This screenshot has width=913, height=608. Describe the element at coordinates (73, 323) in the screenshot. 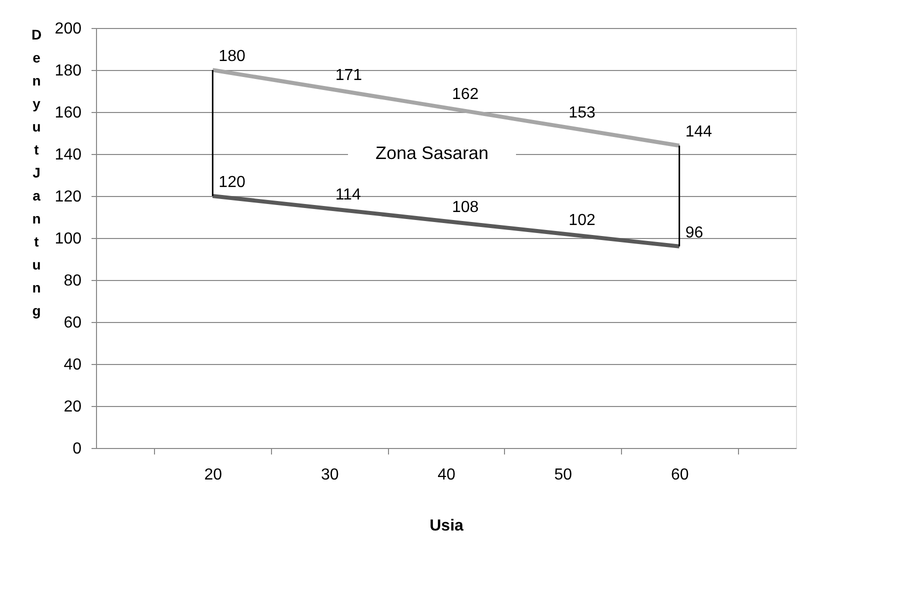

I see `y-tick-label: 60` at that location.